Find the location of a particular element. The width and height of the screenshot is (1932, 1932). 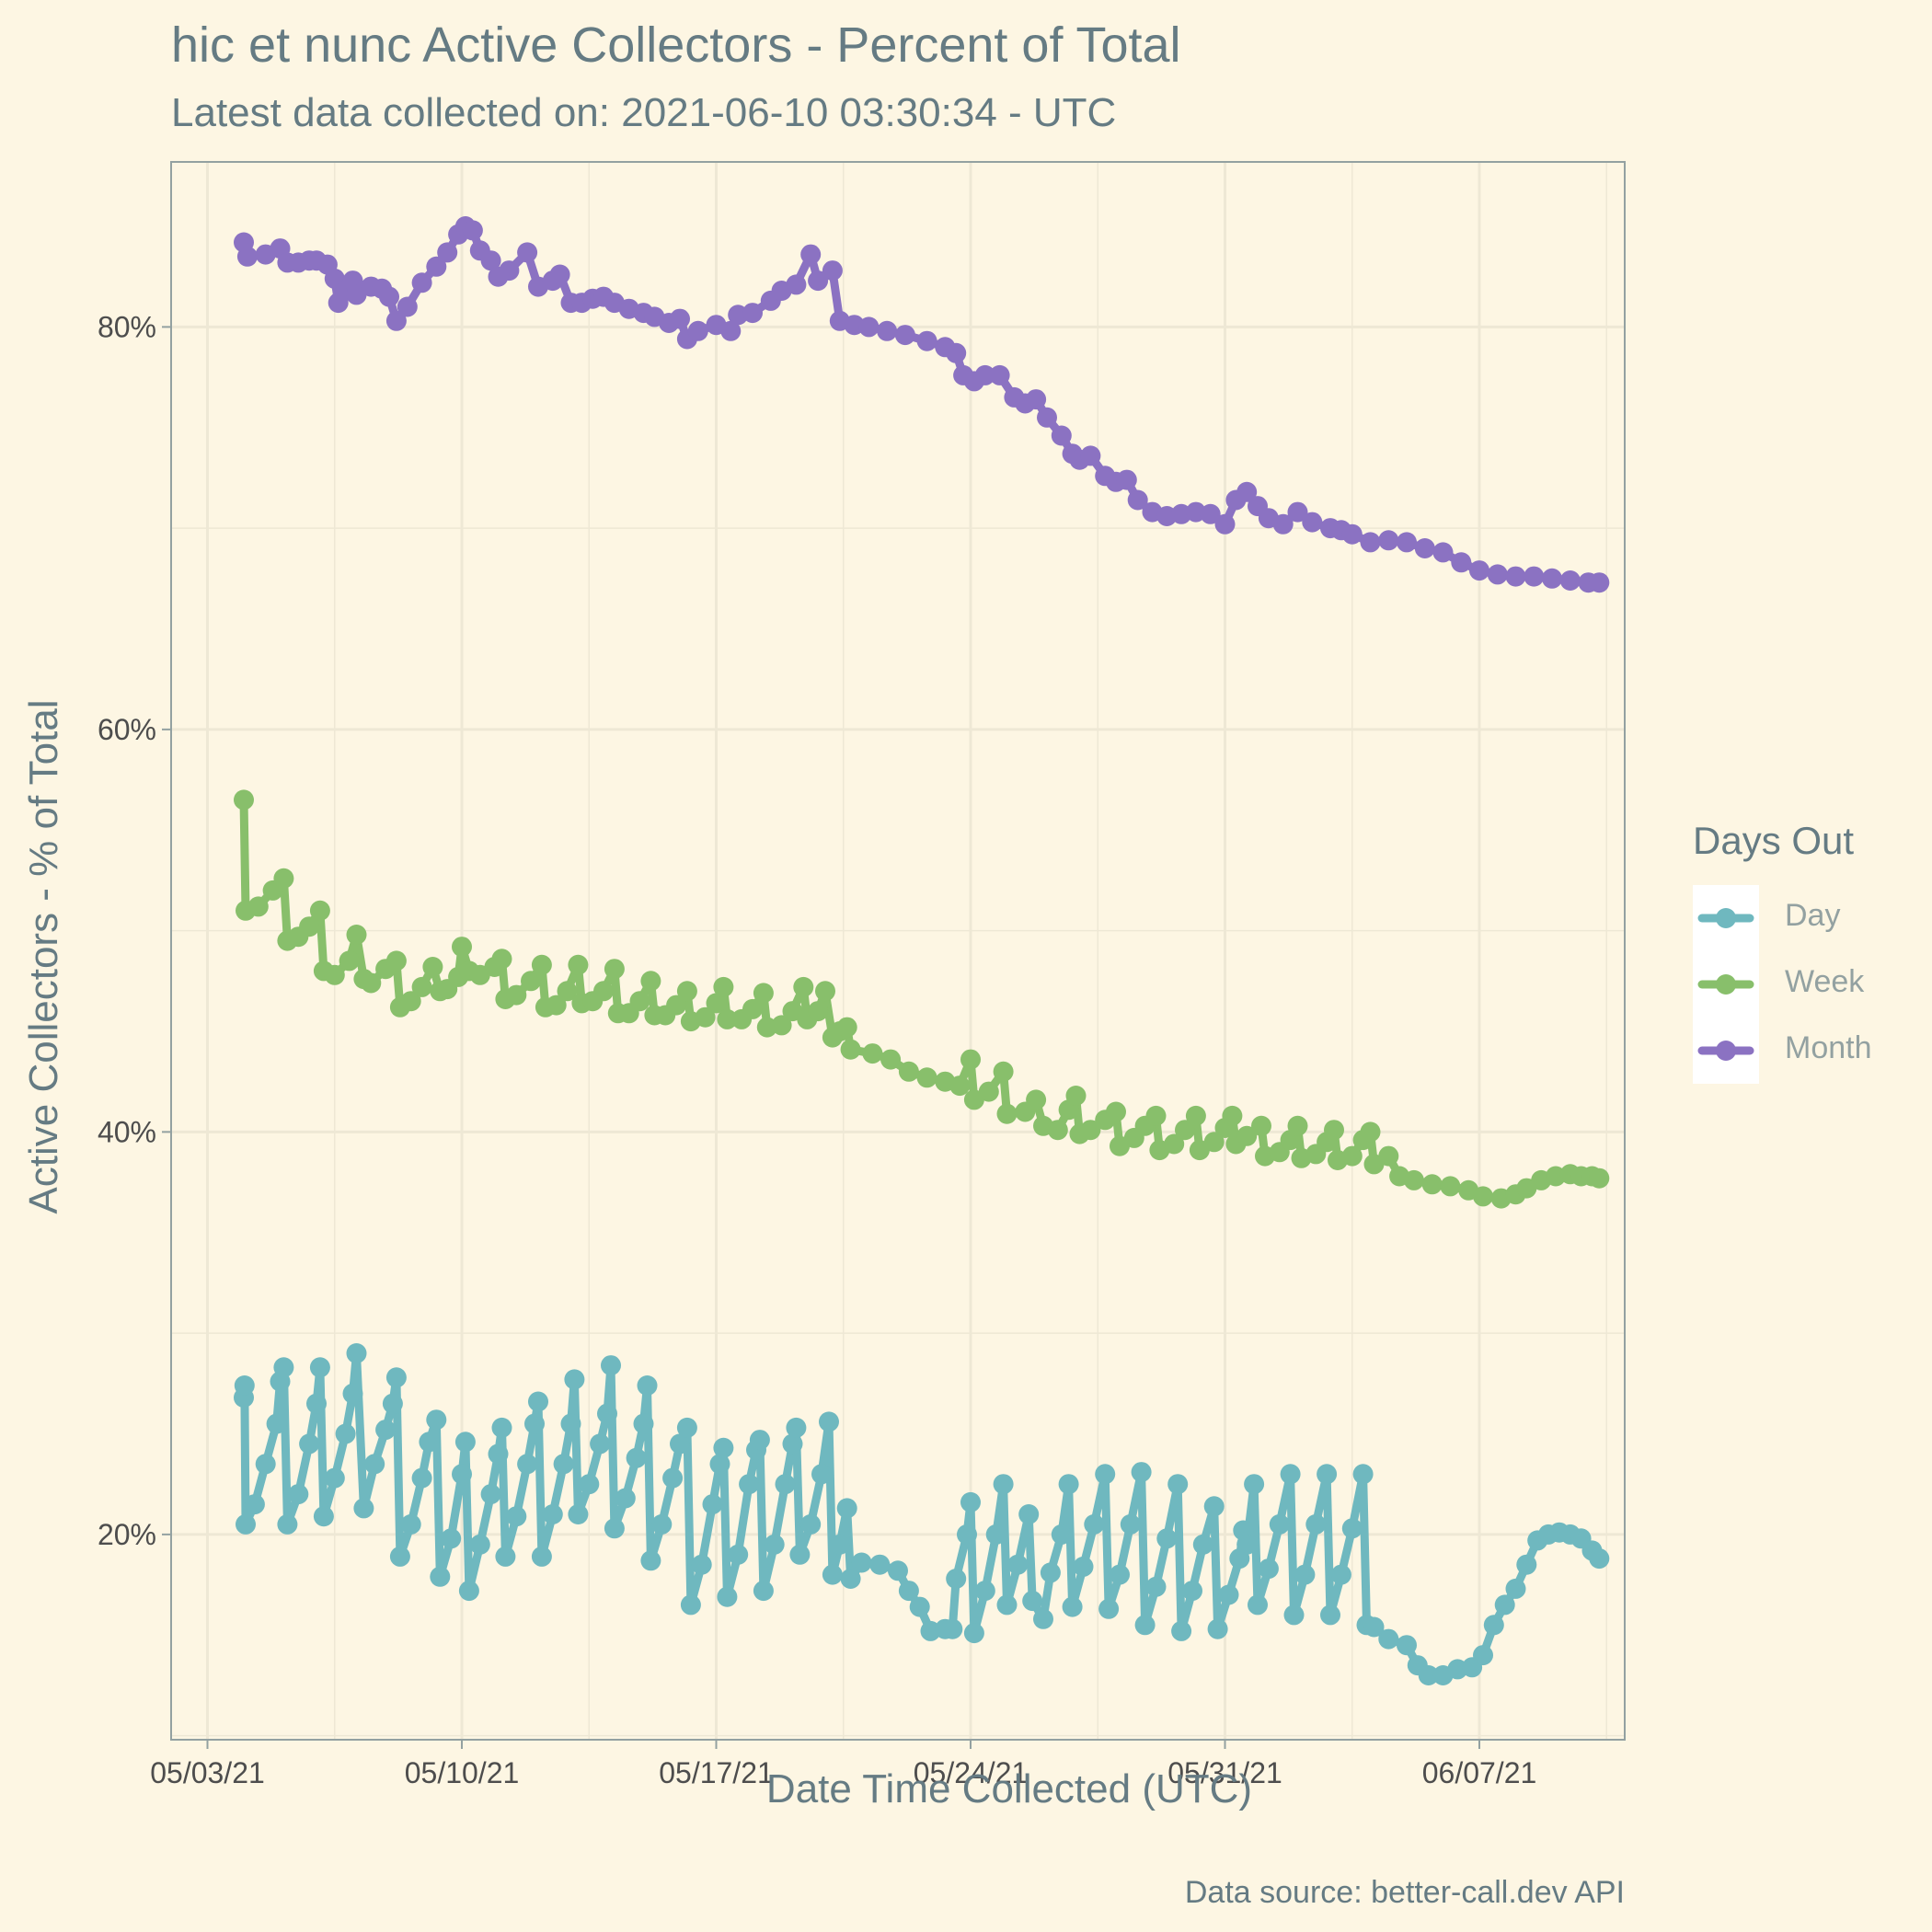

y-axis-label: Active Collectors - % of Total is located at coordinates (43, 956).